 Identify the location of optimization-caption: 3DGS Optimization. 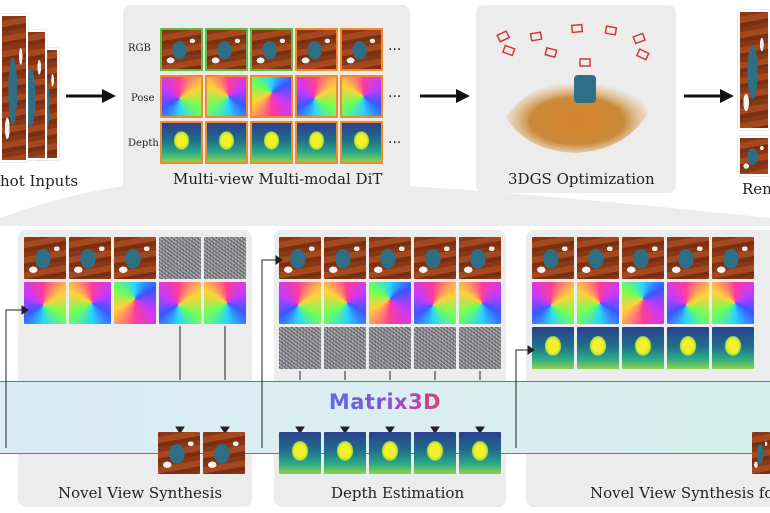
(581, 179).